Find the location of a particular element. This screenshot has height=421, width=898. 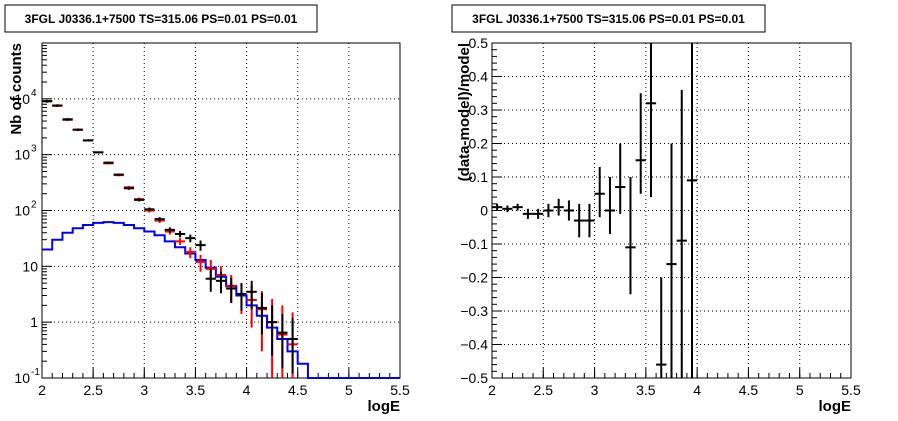

y-tick-label: 0.2 is located at coordinates (479, 144).